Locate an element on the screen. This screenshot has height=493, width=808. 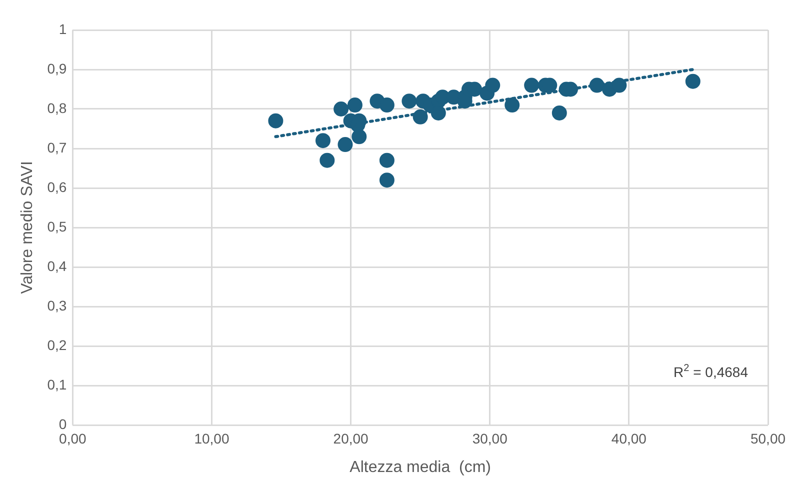
x-tick-label: 30,00 is located at coordinates (490, 438).